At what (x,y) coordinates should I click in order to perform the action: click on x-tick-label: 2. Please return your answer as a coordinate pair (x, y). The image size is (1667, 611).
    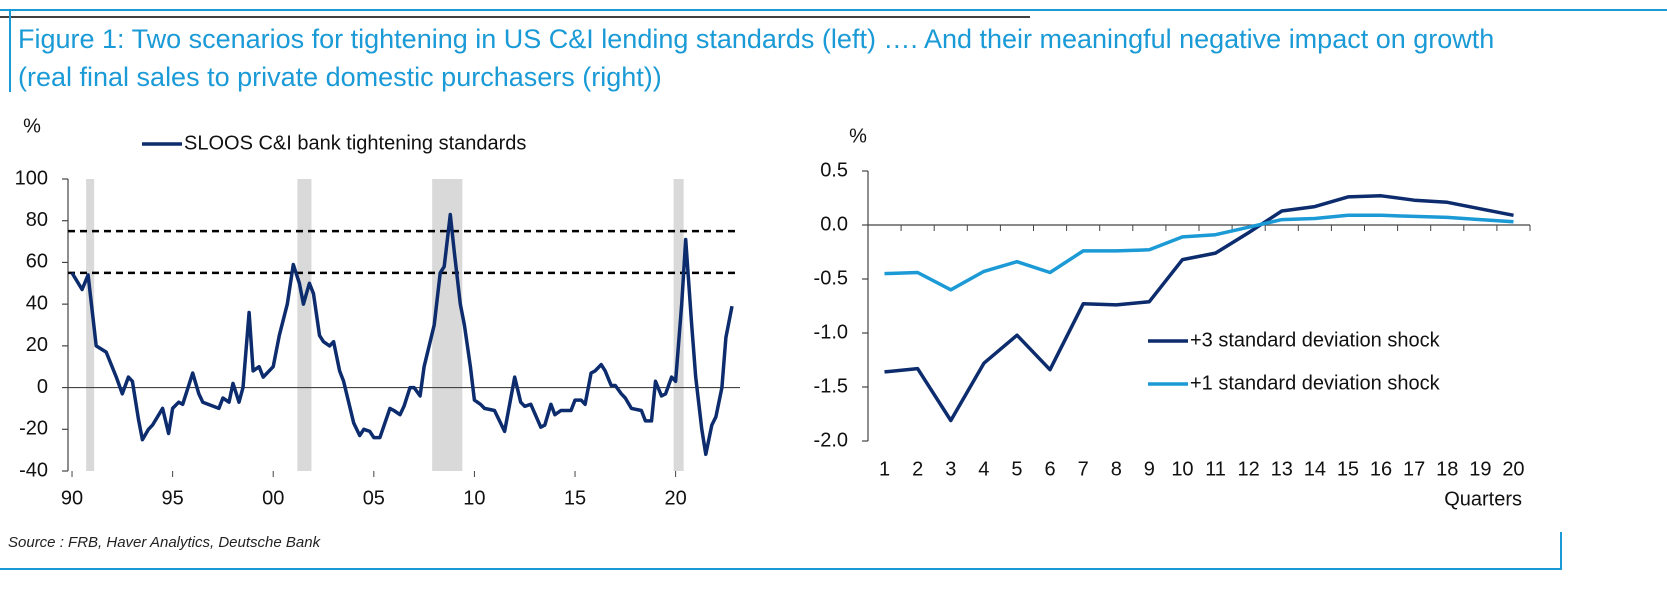
    Looking at the image, I should click on (917, 469).